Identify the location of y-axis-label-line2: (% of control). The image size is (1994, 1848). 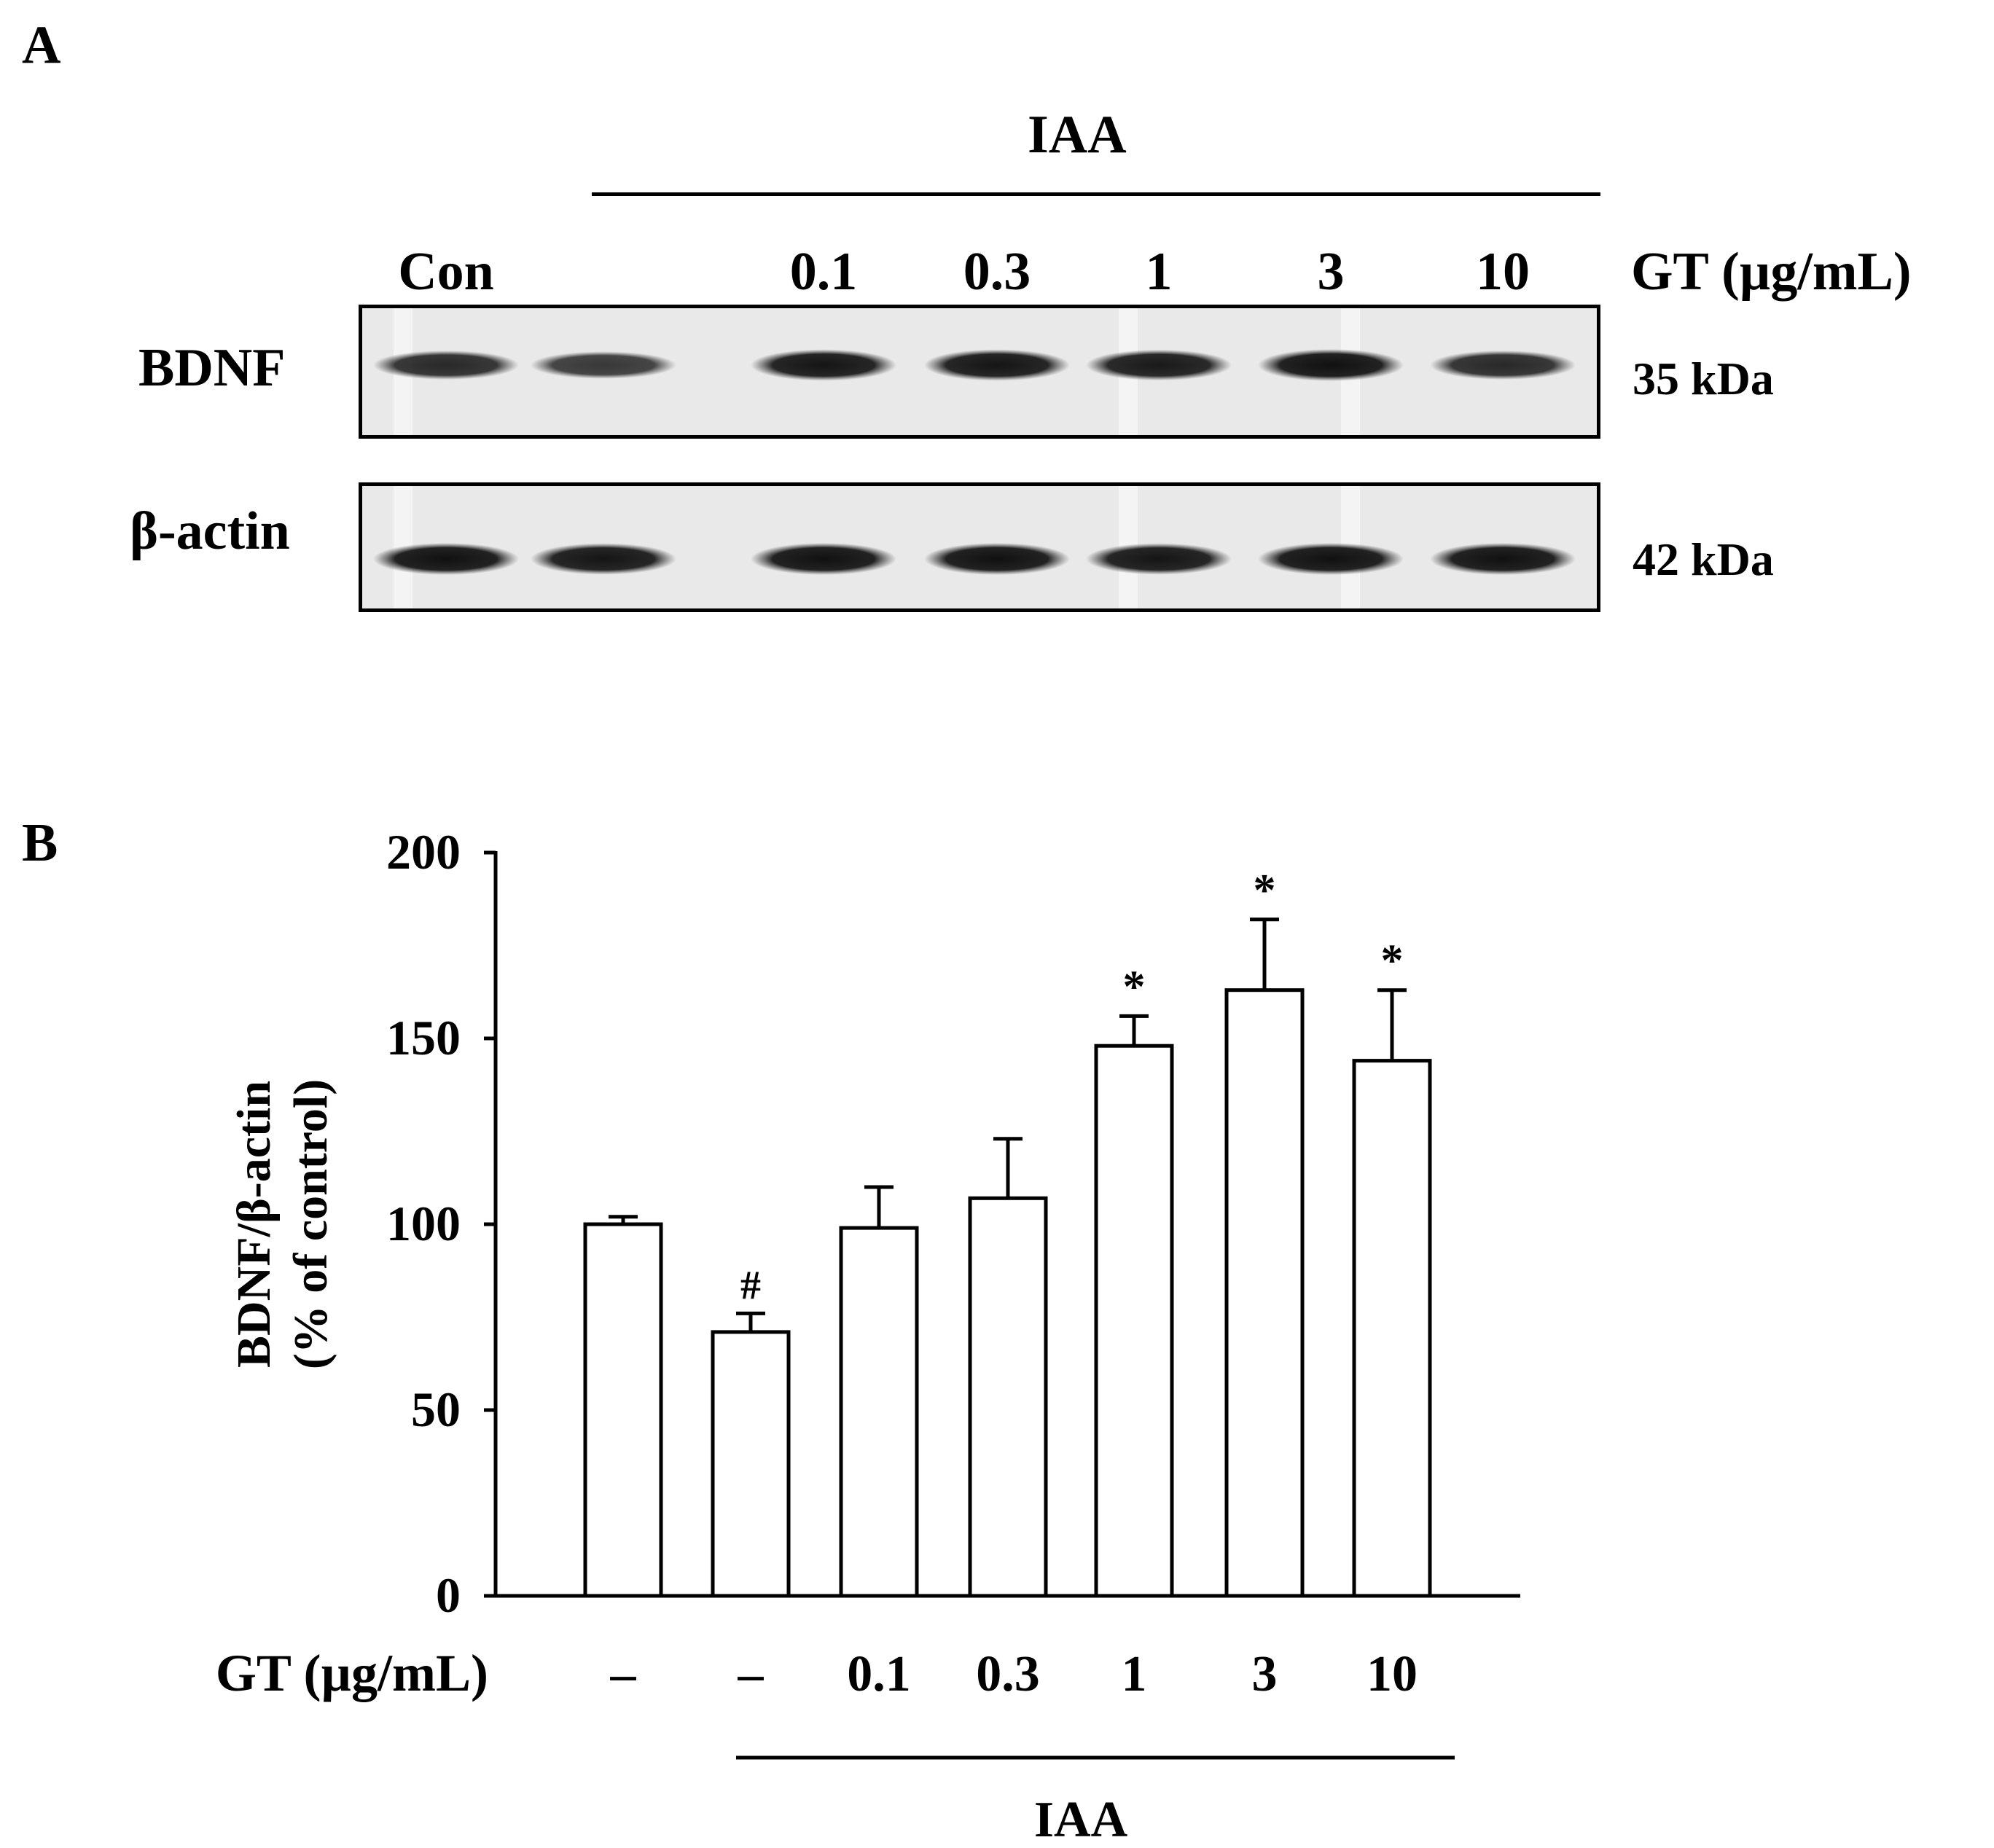
(310, 1224).